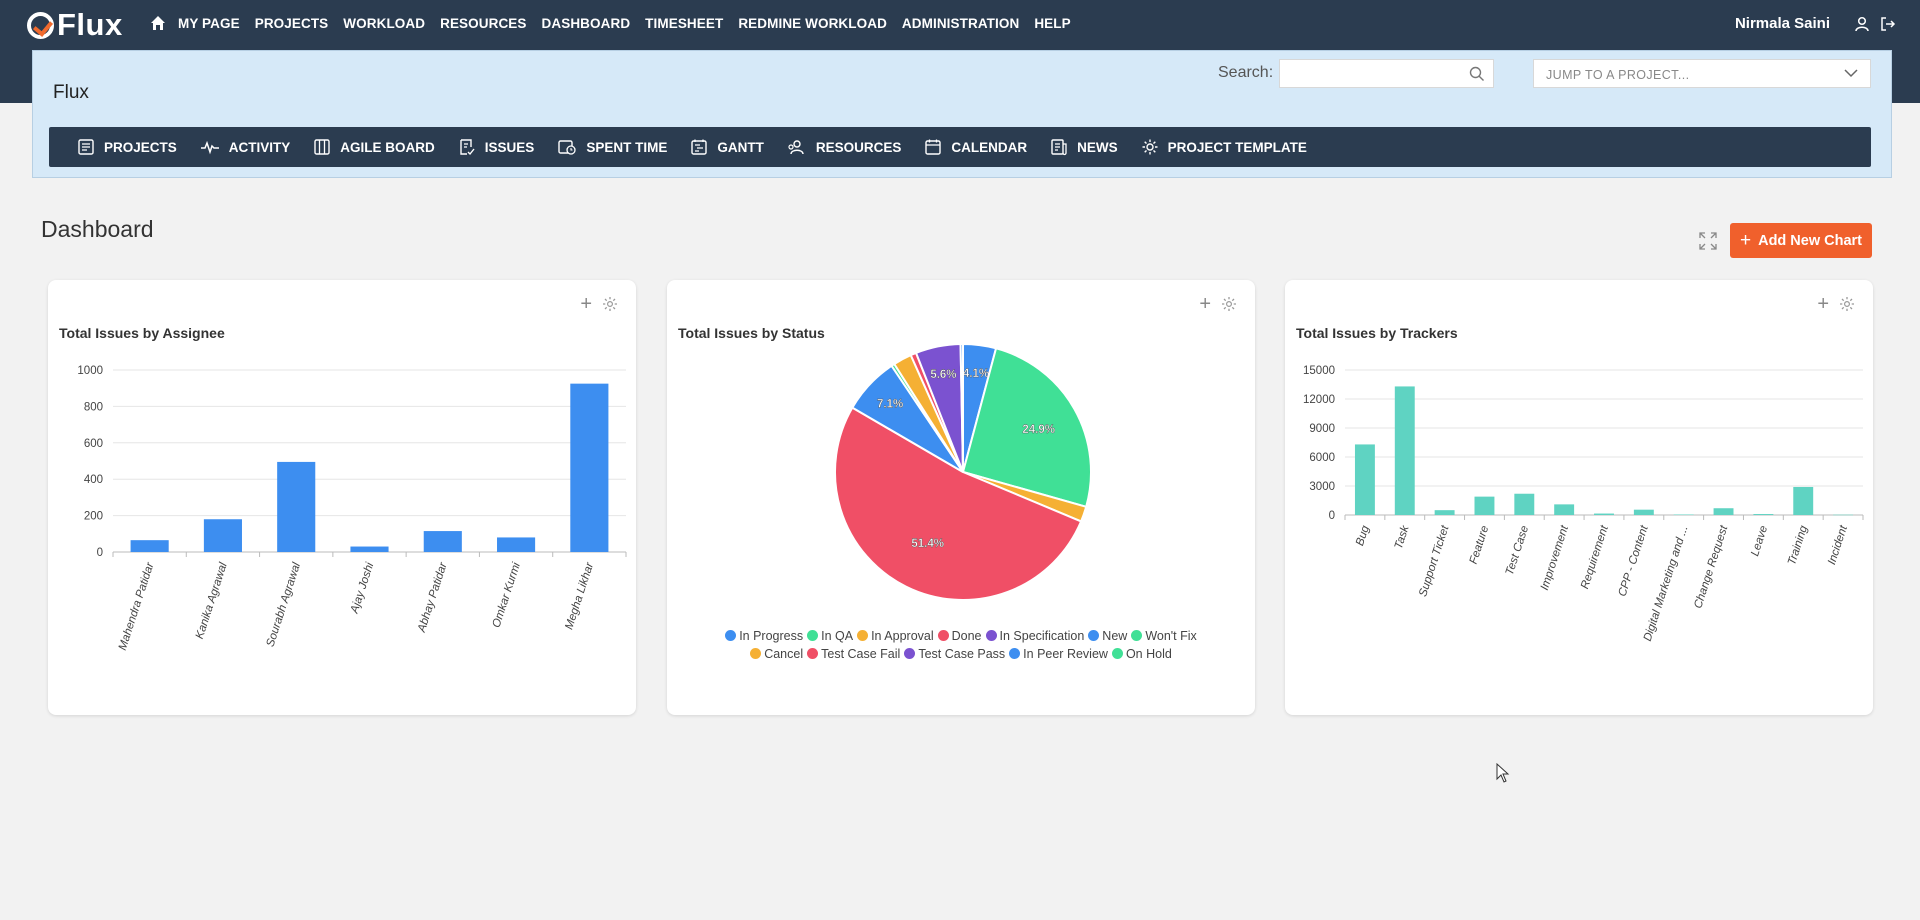  What do you see at coordinates (960, 23) in the screenshot?
I see `topnav-administration: ADMINISTRATION` at bounding box center [960, 23].